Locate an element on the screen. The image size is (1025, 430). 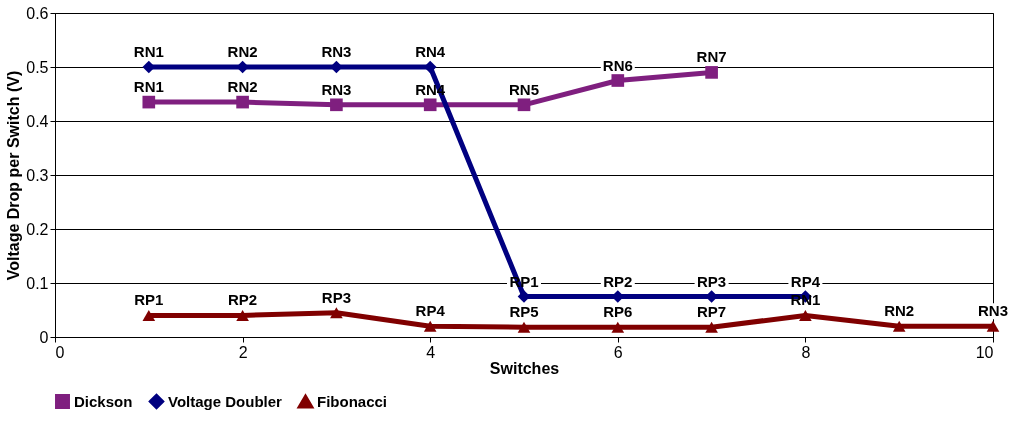
annotation: RN7 is located at coordinates (711, 57).